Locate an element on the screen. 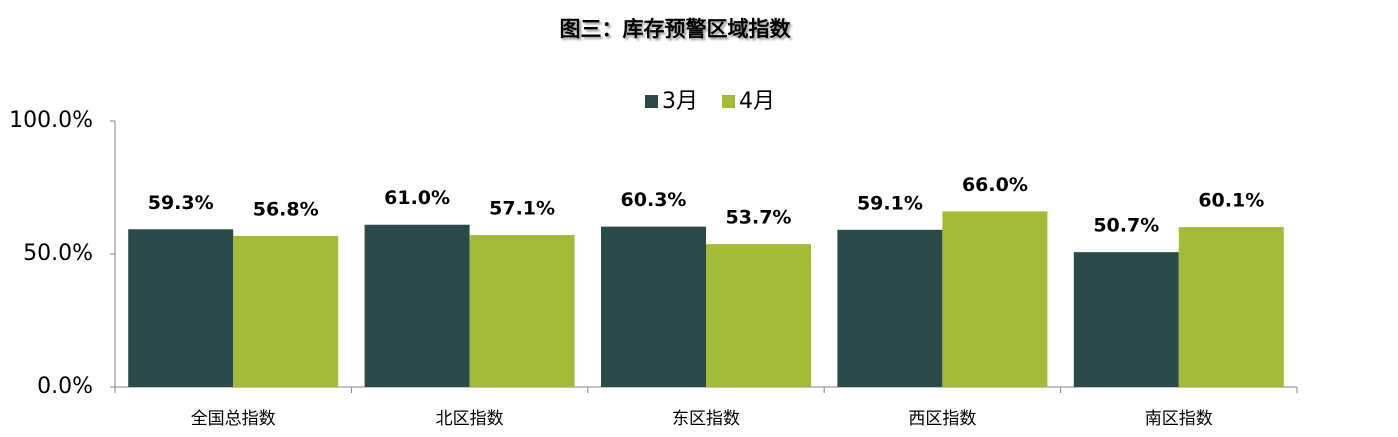 This screenshot has width=1398, height=437. legend-label: 3月 is located at coordinates (680, 101).